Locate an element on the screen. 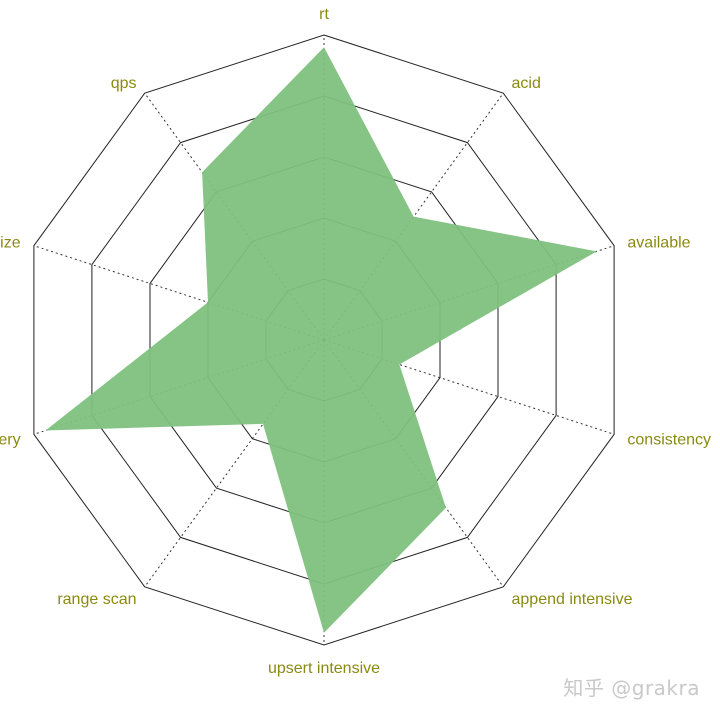  axis-label-available: available is located at coordinates (658, 242).